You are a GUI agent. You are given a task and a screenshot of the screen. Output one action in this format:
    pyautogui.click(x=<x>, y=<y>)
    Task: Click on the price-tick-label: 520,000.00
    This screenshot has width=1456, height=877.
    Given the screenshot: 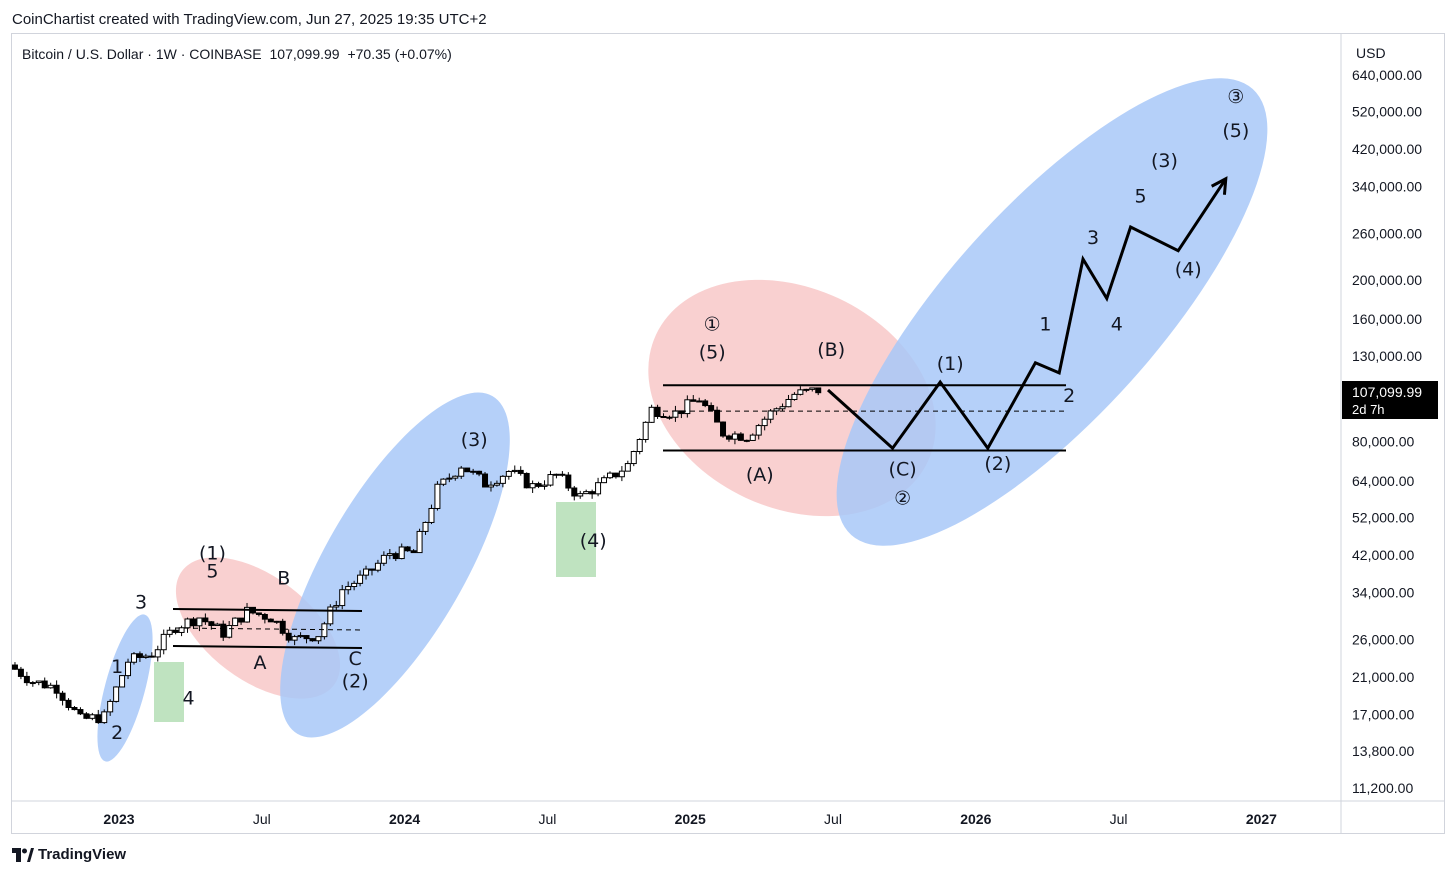 What is the action you would take?
    pyautogui.click(x=1387, y=111)
    